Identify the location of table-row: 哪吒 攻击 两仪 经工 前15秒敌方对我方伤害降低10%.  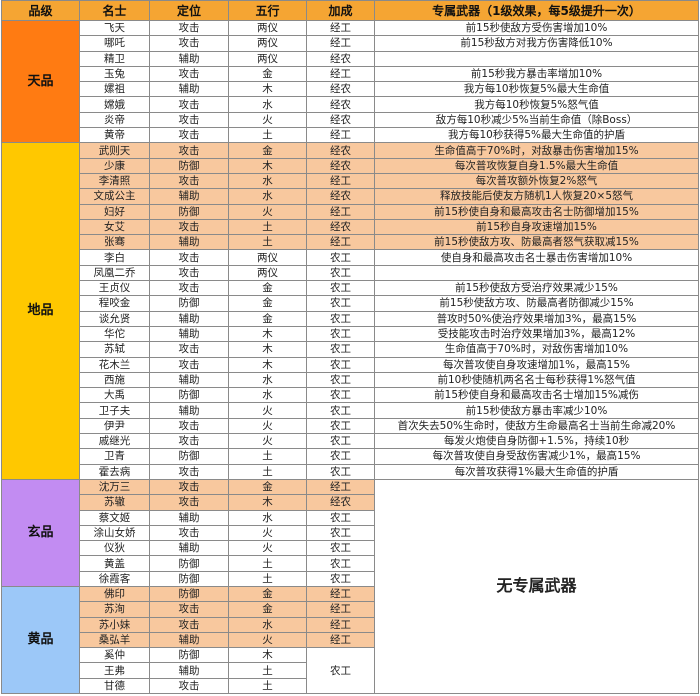
(350, 43).